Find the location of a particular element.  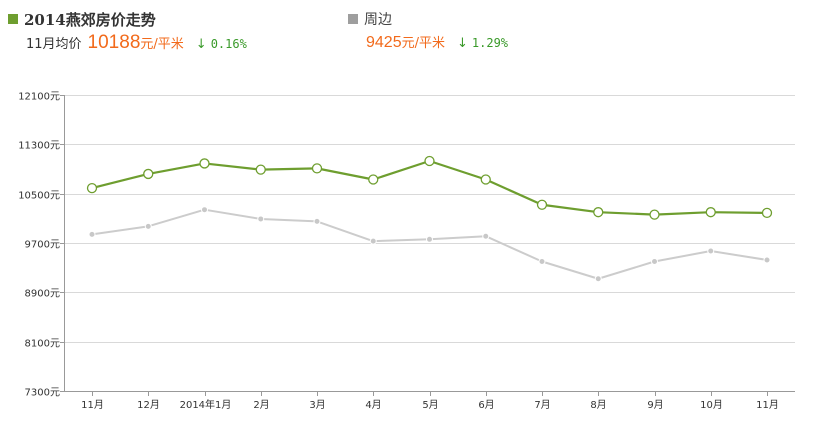

y-tick-label: 12100元 is located at coordinates (39, 97).